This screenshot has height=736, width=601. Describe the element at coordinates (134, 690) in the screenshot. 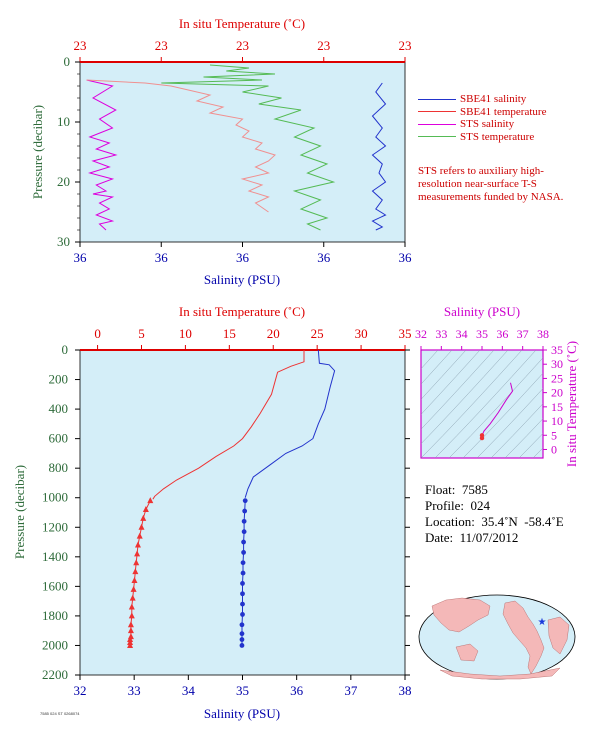

I see `salinity-tick-label: 33` at that location.